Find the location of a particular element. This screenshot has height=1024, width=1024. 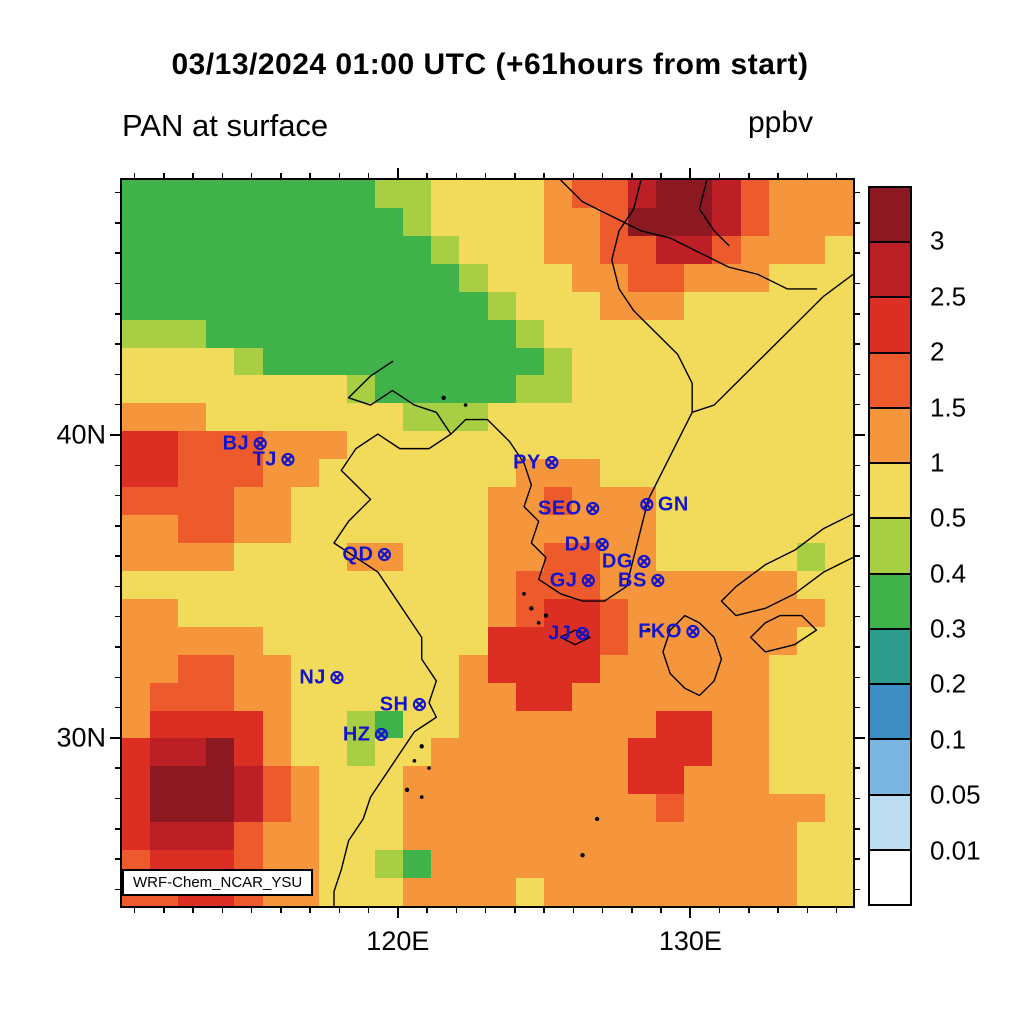

colorbar-label: 3 is located at coordinates (937, 240).